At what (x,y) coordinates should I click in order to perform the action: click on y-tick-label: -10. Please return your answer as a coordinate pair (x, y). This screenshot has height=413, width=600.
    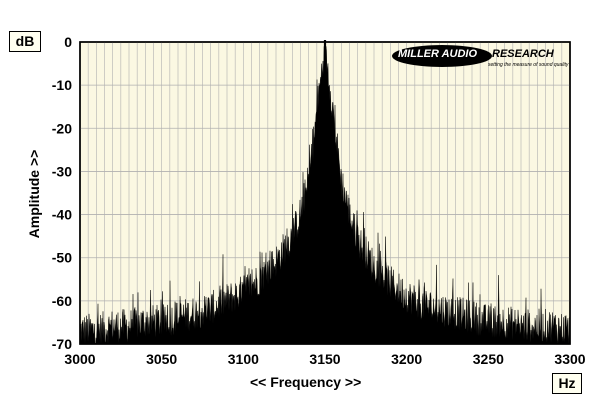
    Looking at the image, I should click on (62, 85).